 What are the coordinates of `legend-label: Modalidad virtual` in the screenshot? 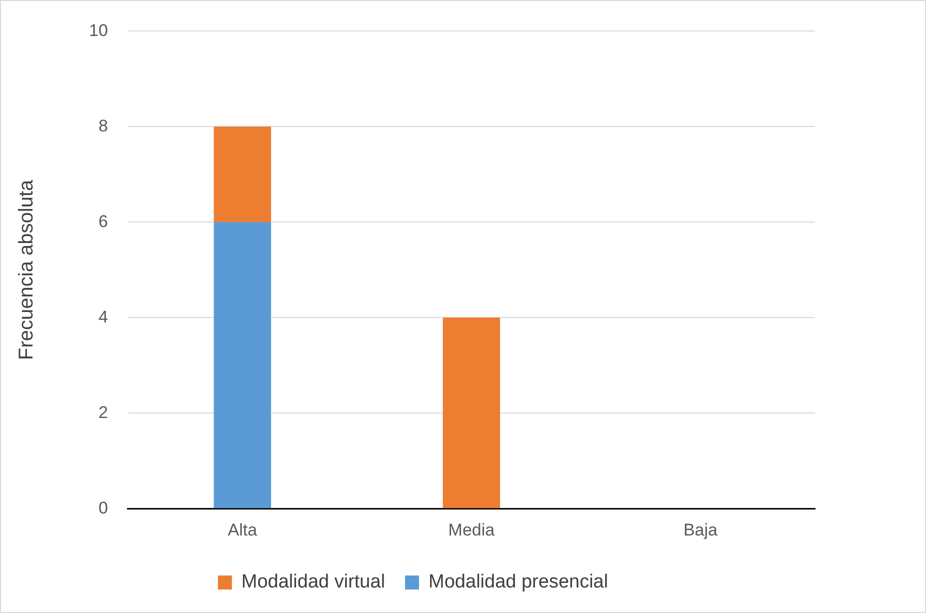 It's located at (313, 582).